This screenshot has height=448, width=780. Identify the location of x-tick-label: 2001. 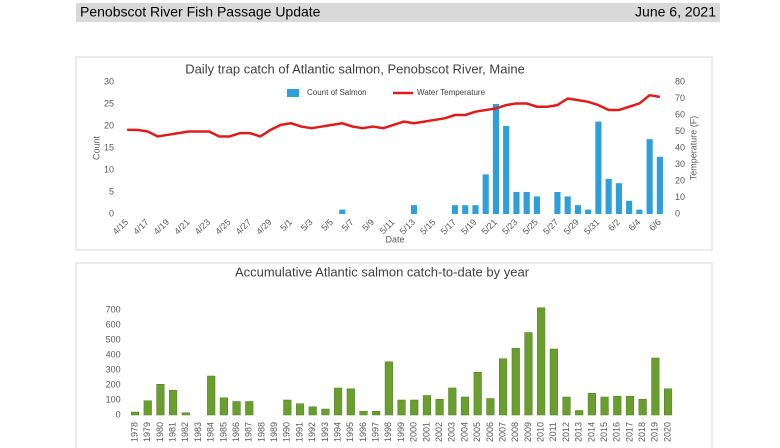
(426, 432).